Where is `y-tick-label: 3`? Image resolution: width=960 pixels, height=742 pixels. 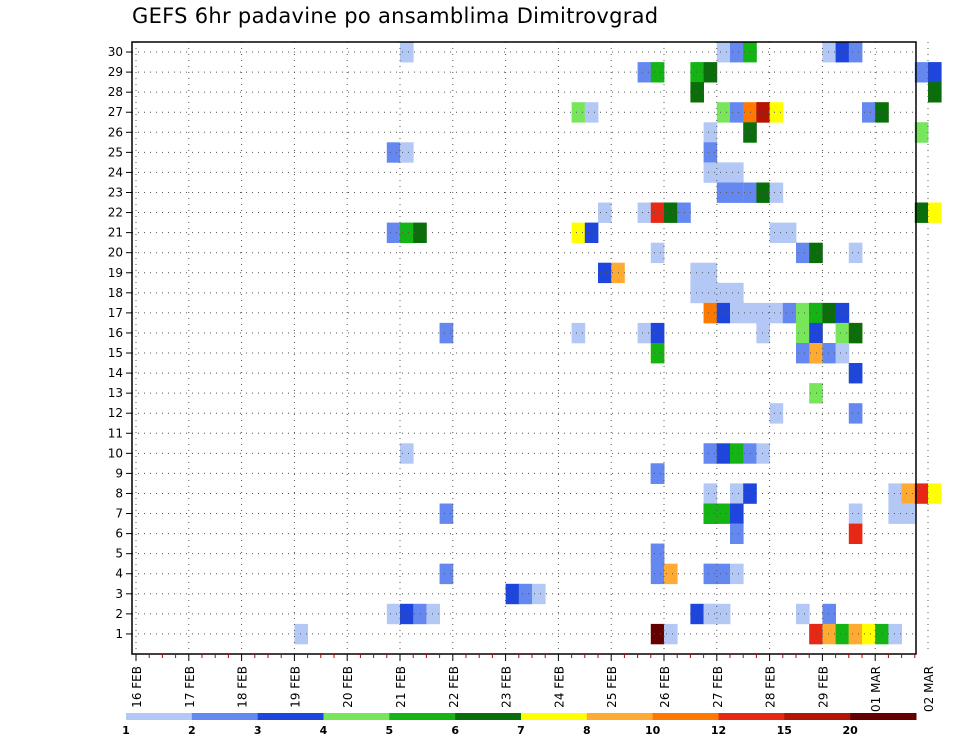 y-tick-label: 3 is located at coordinates (119, 594).